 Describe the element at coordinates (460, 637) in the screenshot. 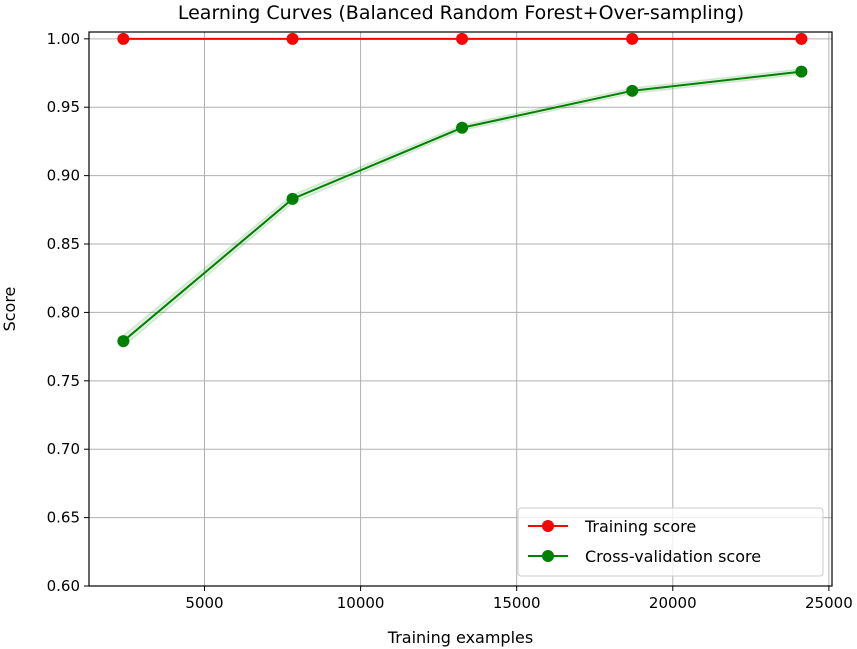

I see `x-axis-label: Training examples` at that location.